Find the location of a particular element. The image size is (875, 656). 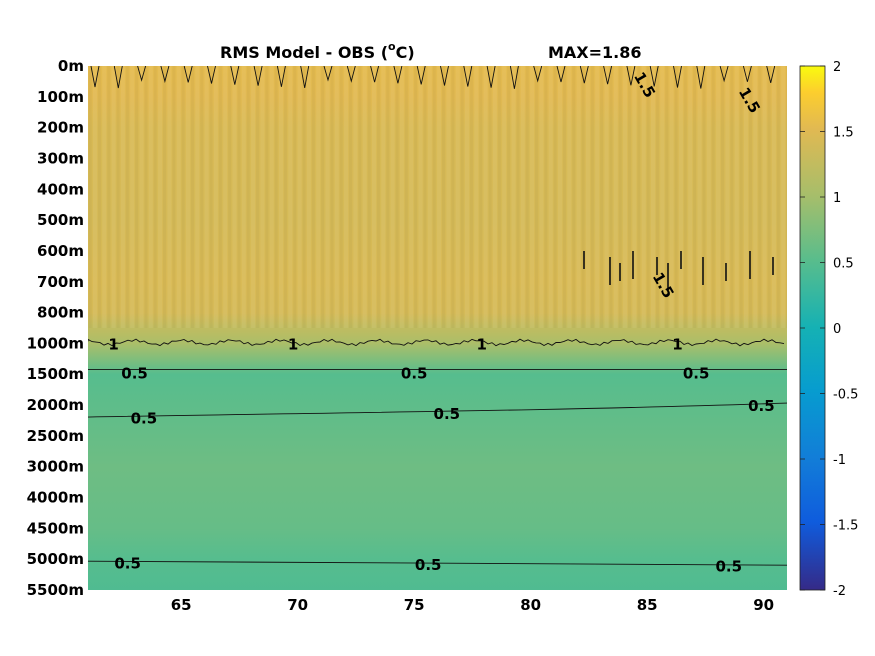

x-tick-label: 85 is located at coordinates (647, 605).